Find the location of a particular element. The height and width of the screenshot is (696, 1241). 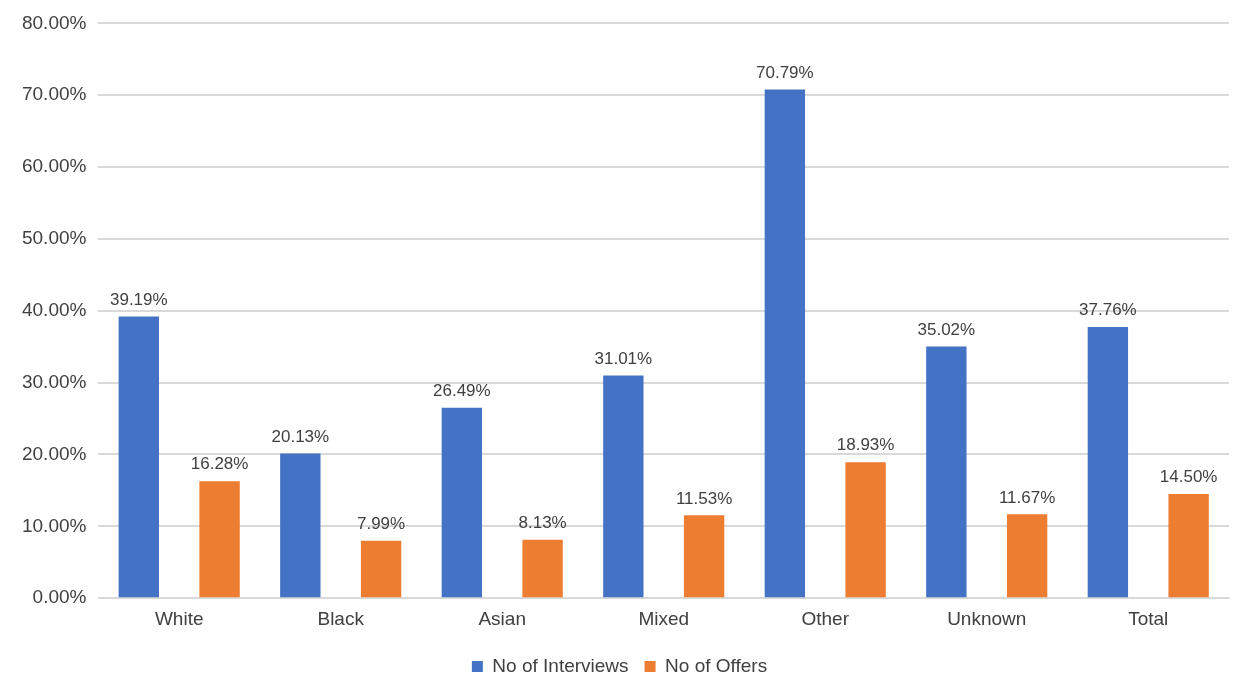

data-label: 26.49% is located at coordinates (462, 391).